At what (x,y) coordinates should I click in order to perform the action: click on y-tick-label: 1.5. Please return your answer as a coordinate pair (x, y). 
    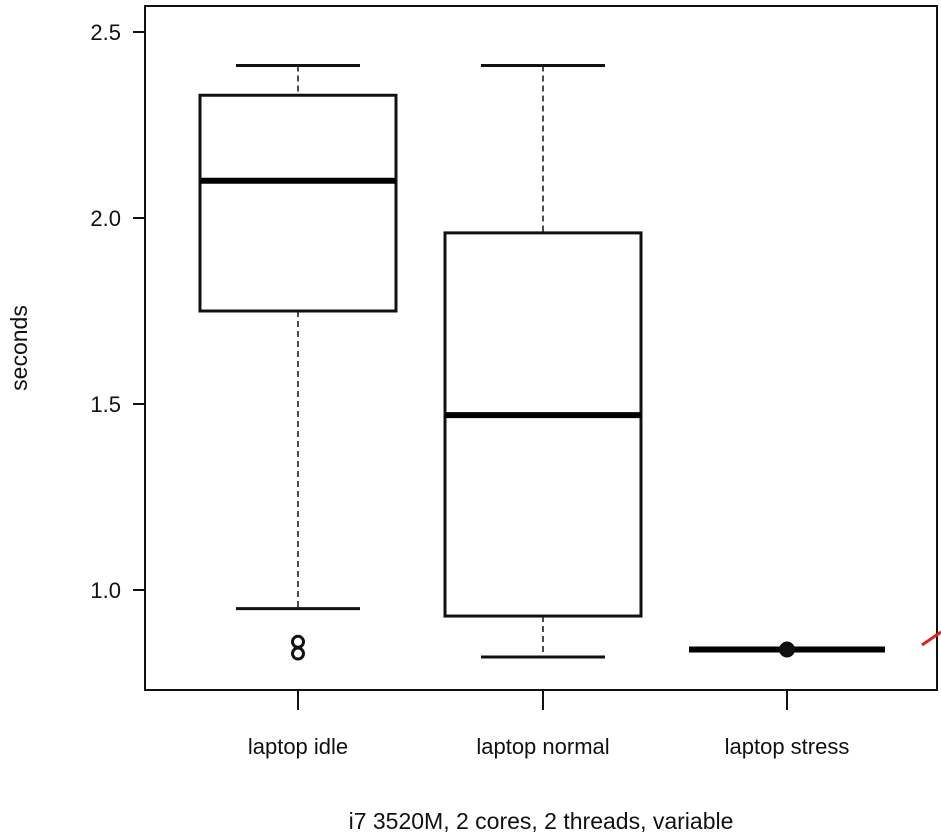
    Looking at the image, I should click on (105, 404).